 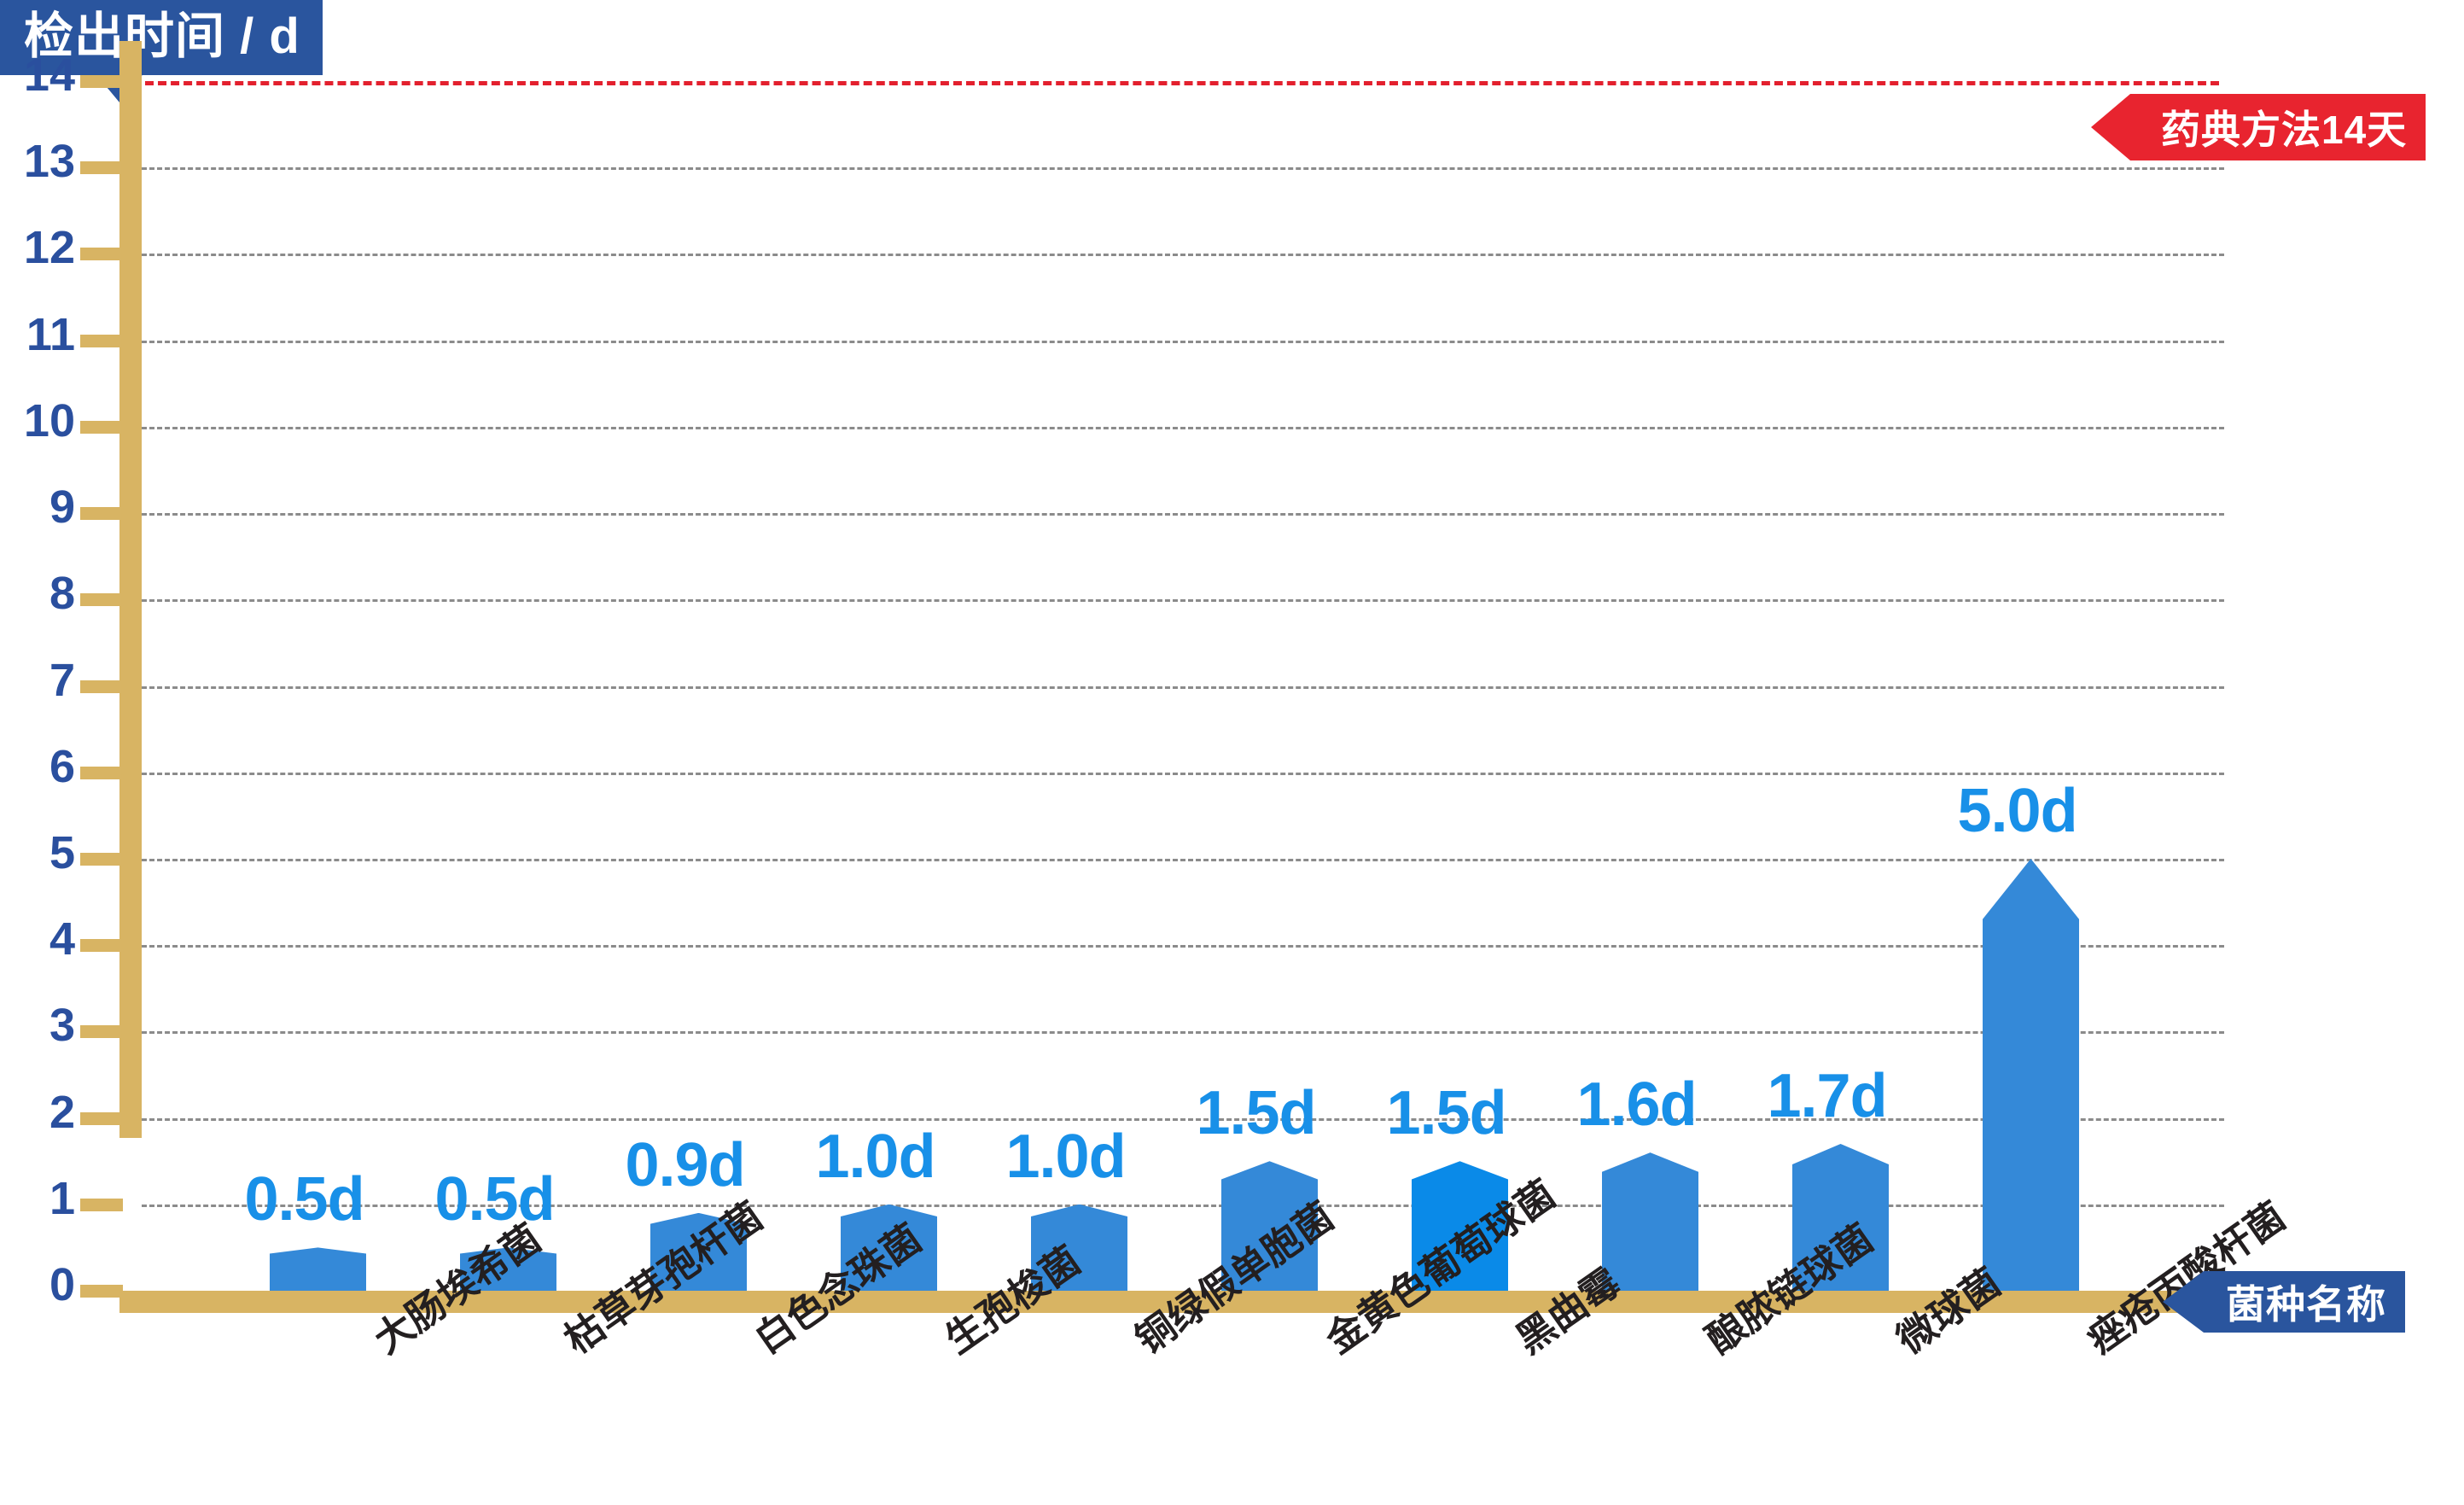 I want to click on y-axis-tick-label: 3, so click(x=62, y=1026).